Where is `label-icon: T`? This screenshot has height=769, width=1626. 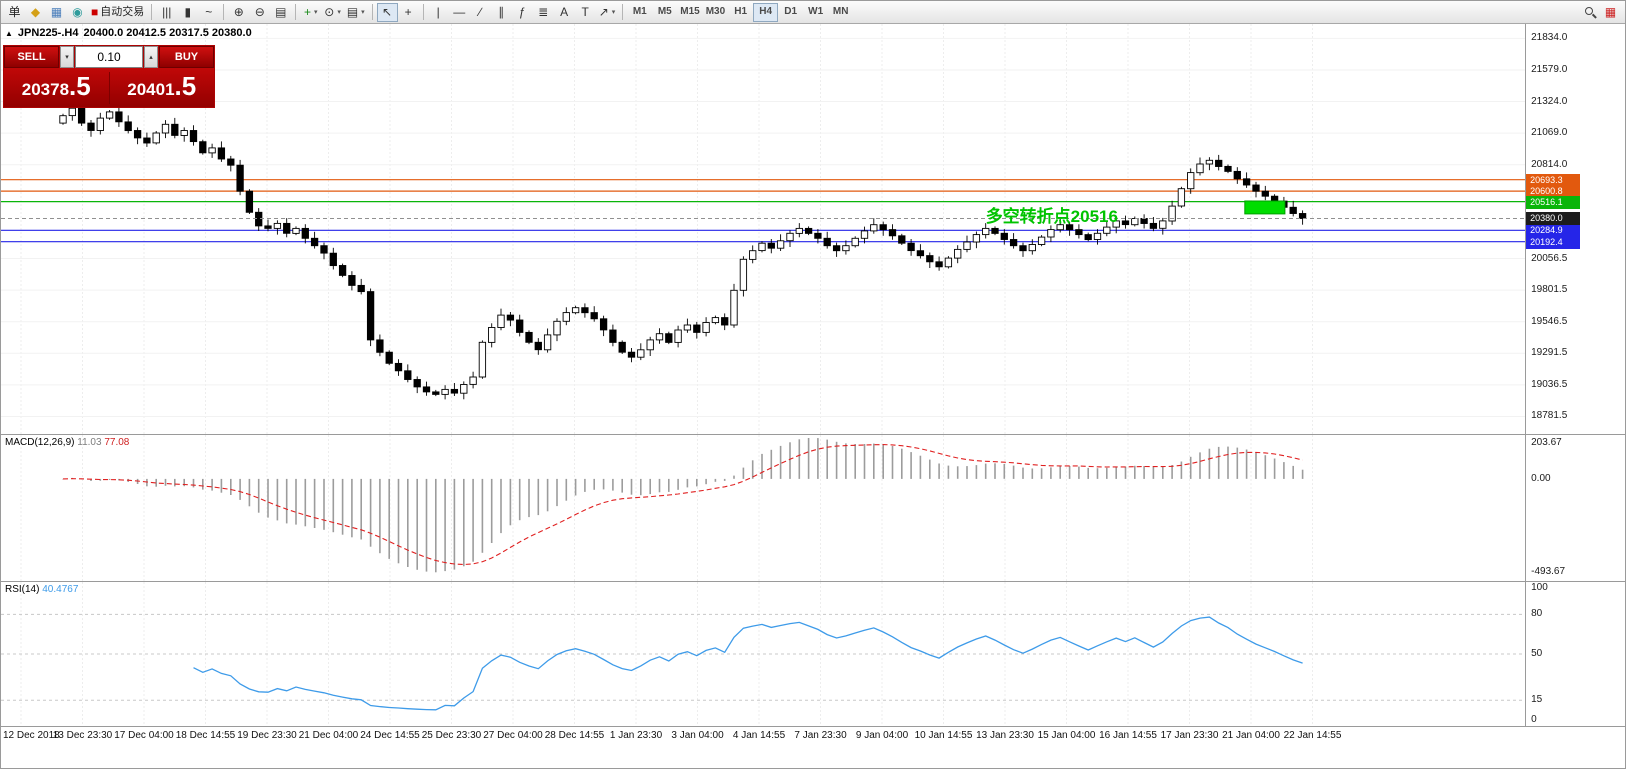
label-icon: T is located at coordinates (585, 12).